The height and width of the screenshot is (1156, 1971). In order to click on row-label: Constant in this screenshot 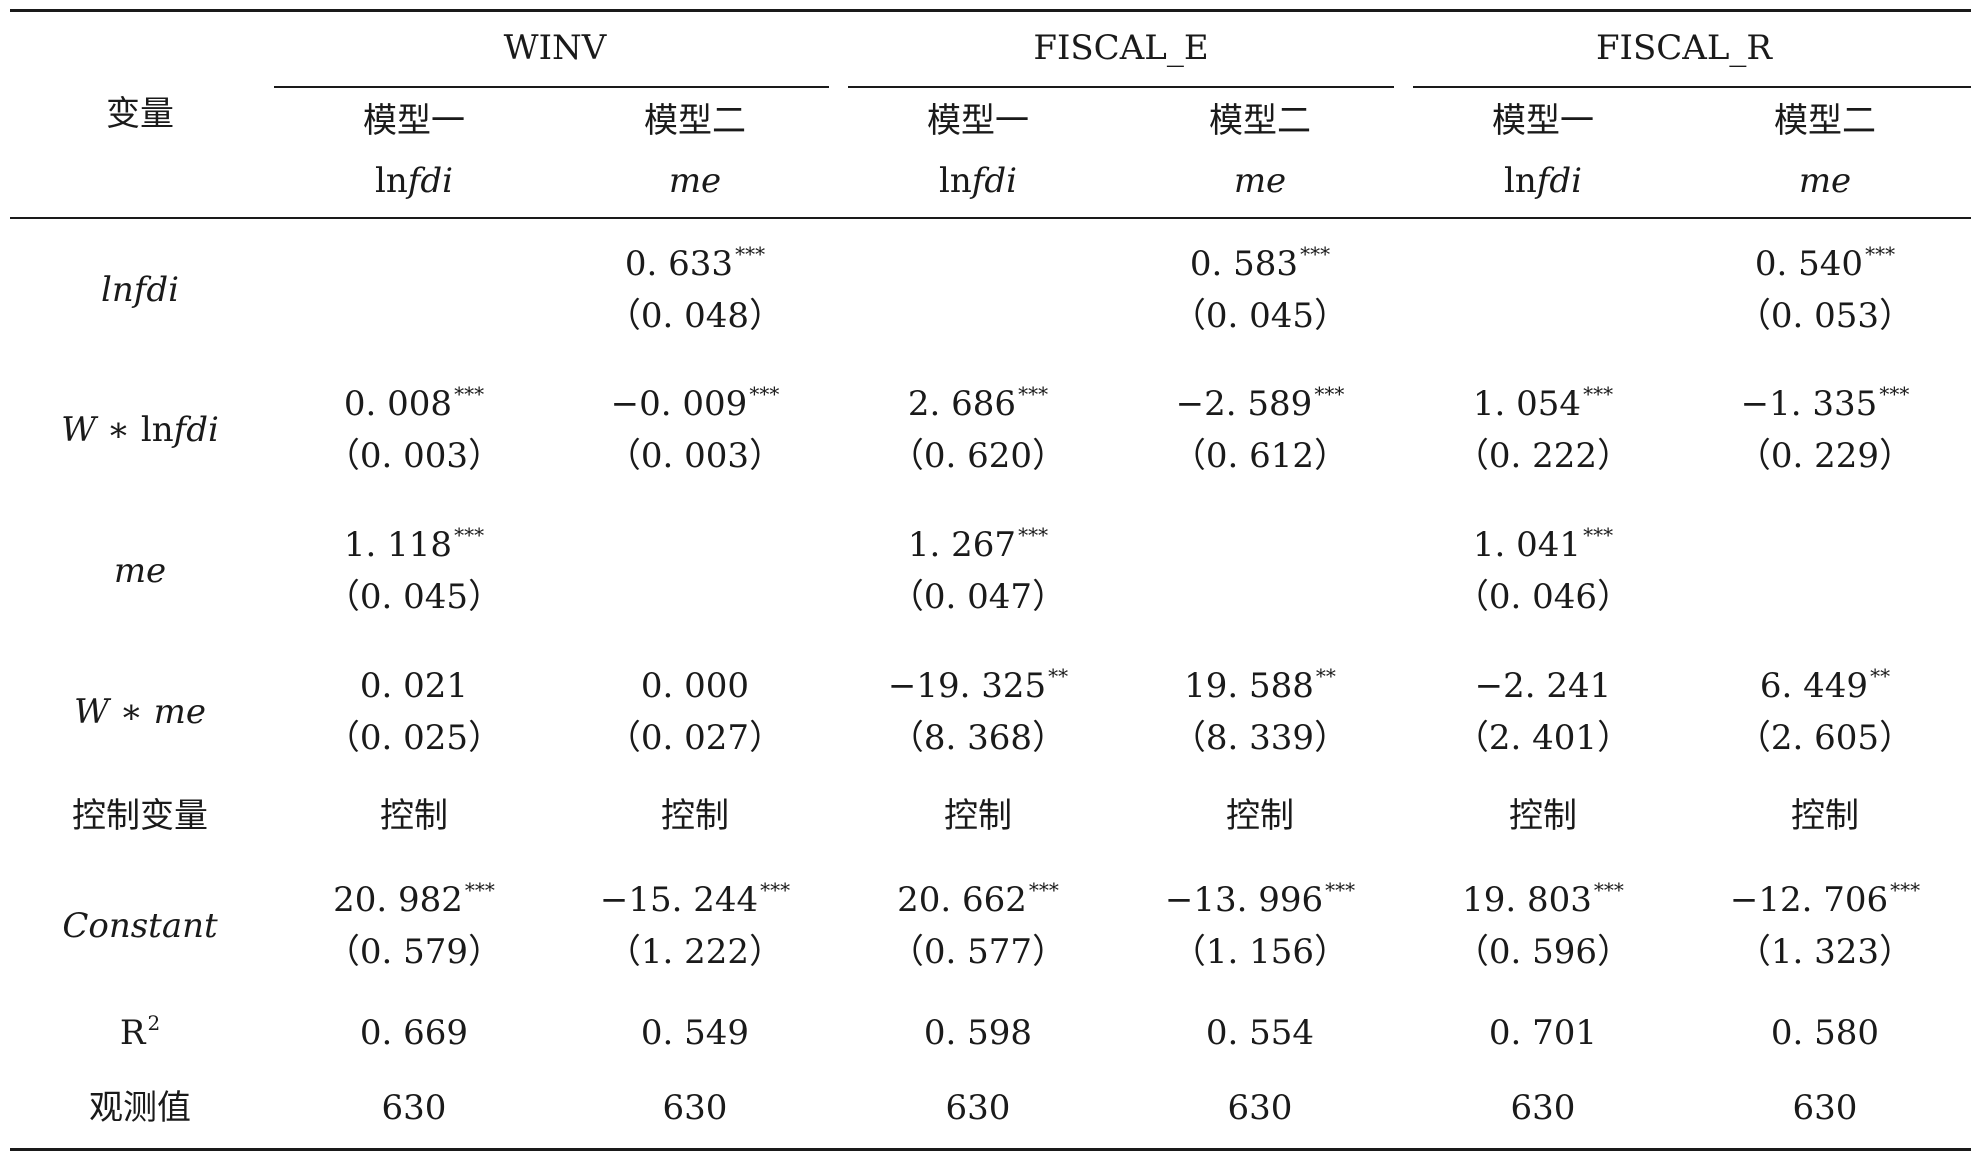, I will do `click(139, 926)`.